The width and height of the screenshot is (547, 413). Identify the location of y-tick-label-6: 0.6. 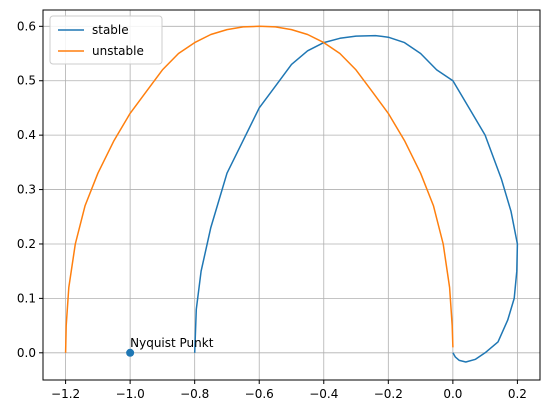
(26, 26).